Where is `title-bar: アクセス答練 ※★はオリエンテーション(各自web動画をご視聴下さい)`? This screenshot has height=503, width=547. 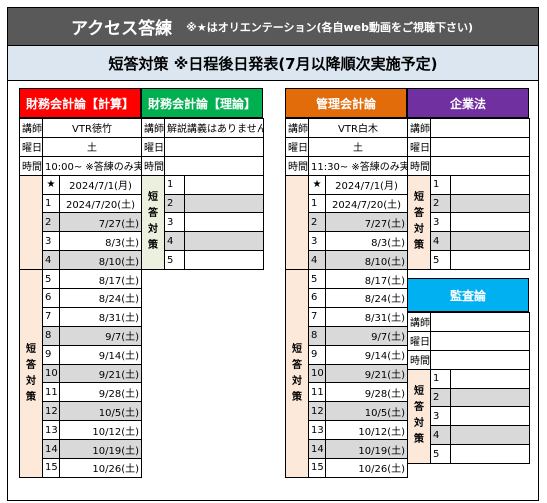 title-bar: アクセス答練 ※★はオリエンテーション(各自web動画をご視聴下さい) is located at coordinates (273, 27).